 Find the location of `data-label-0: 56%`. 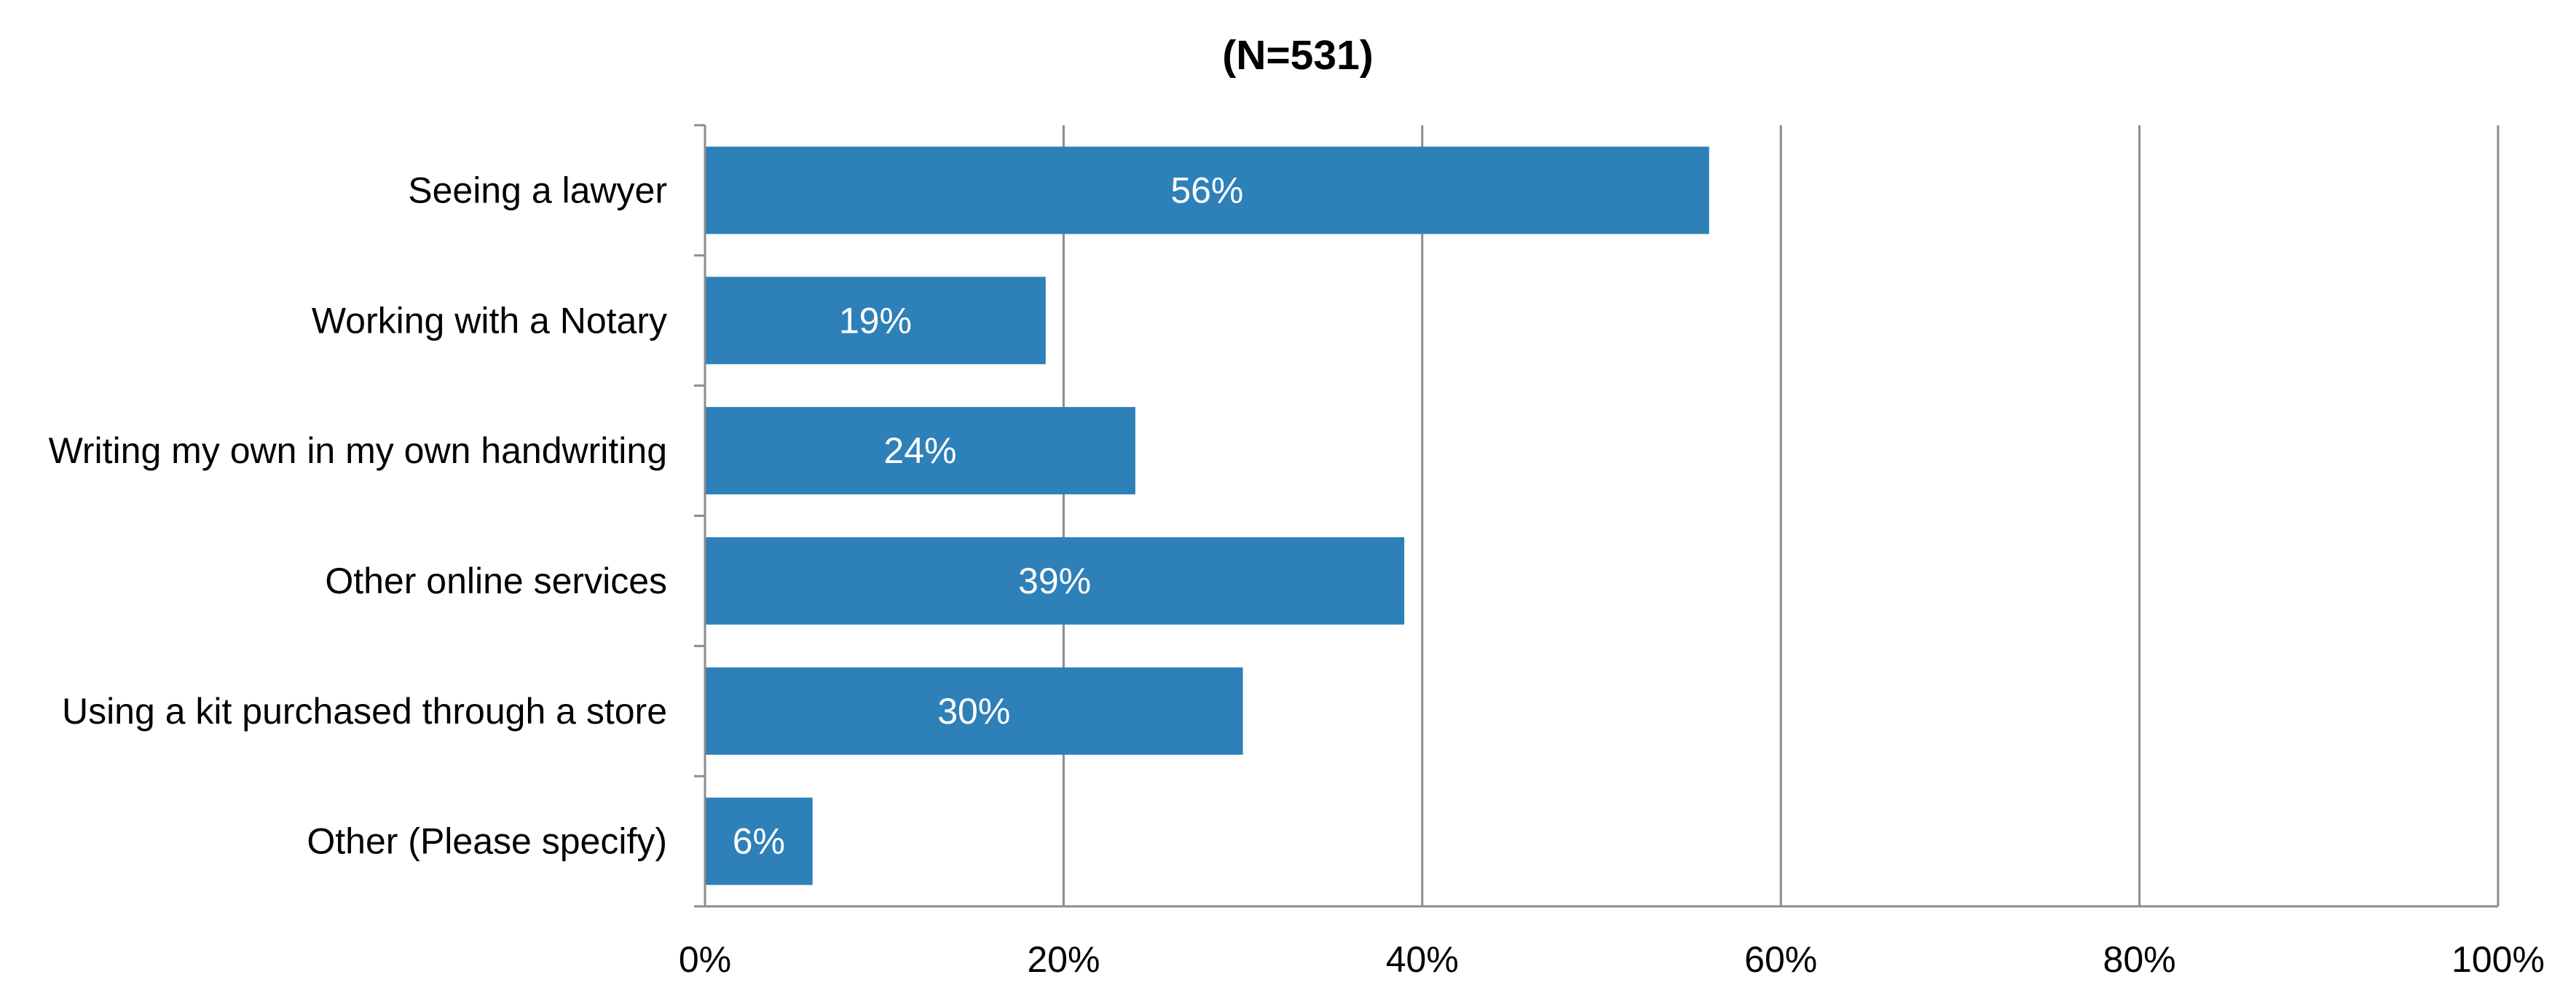

data-label-0: 56% is located at coordinates (1206, 190).